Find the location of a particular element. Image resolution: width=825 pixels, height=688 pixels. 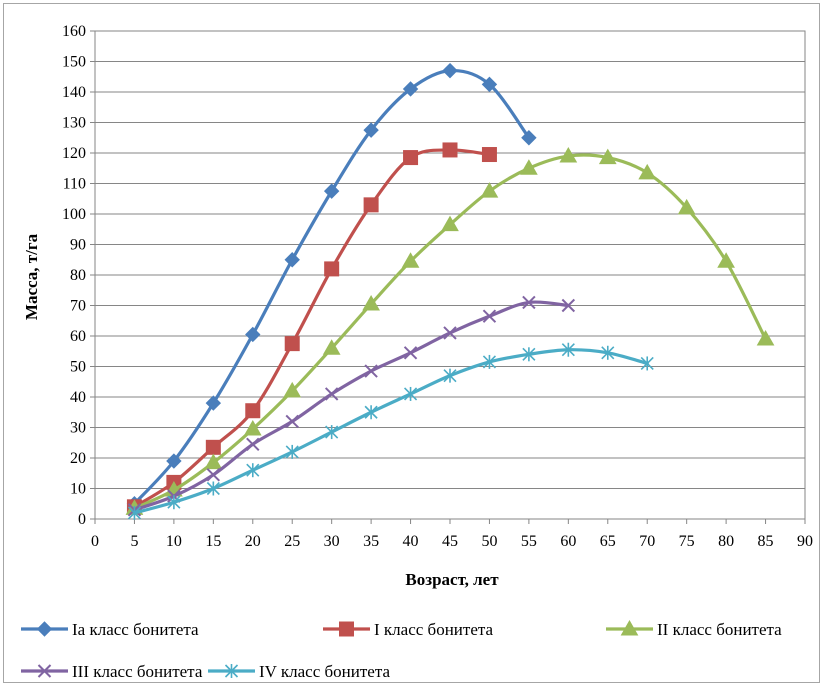

y-tick-label: 50 is located at coordinates (78, 367).